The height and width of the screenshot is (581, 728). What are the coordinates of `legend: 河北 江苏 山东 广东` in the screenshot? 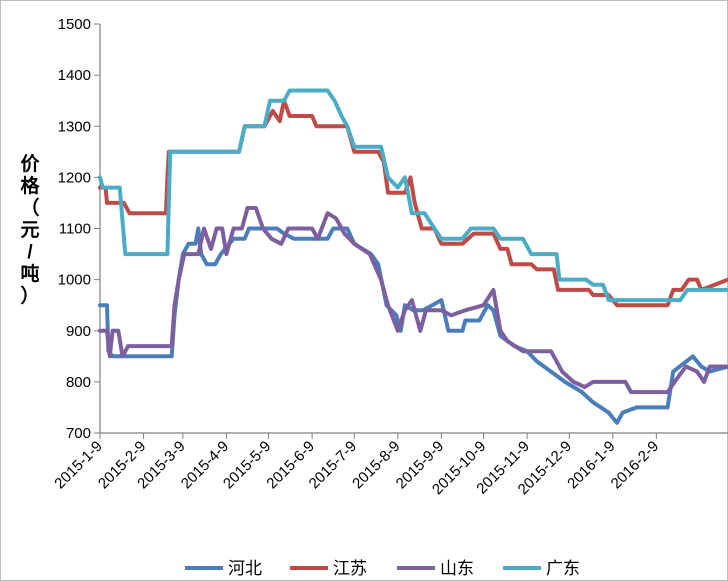 It's located at (382, 568).